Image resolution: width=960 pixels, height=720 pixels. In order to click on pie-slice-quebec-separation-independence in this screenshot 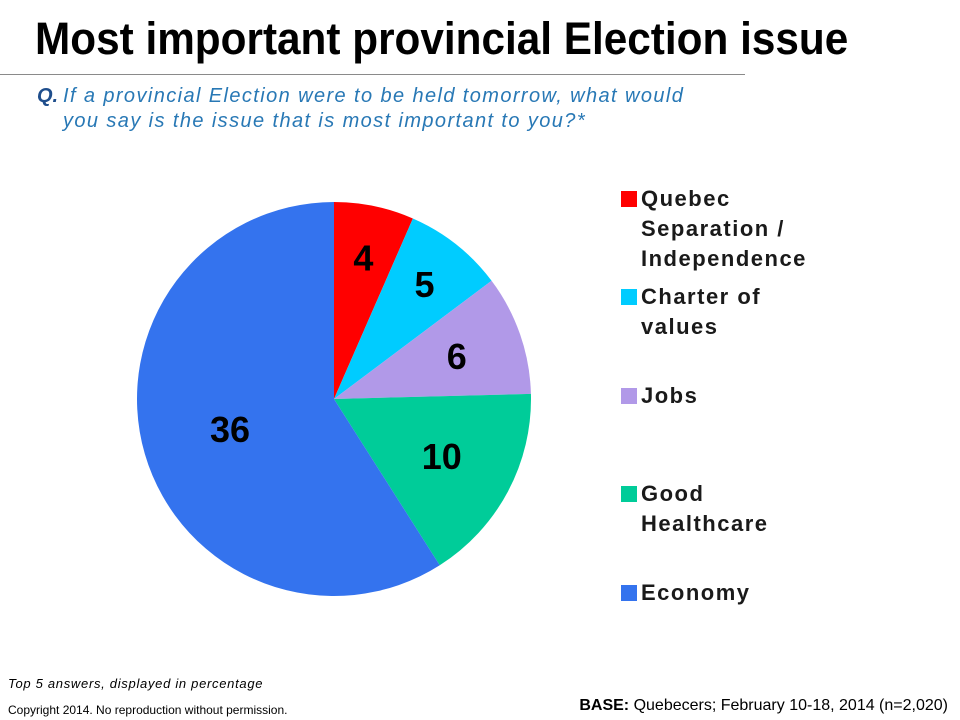, I will do `click(373, 300)`.